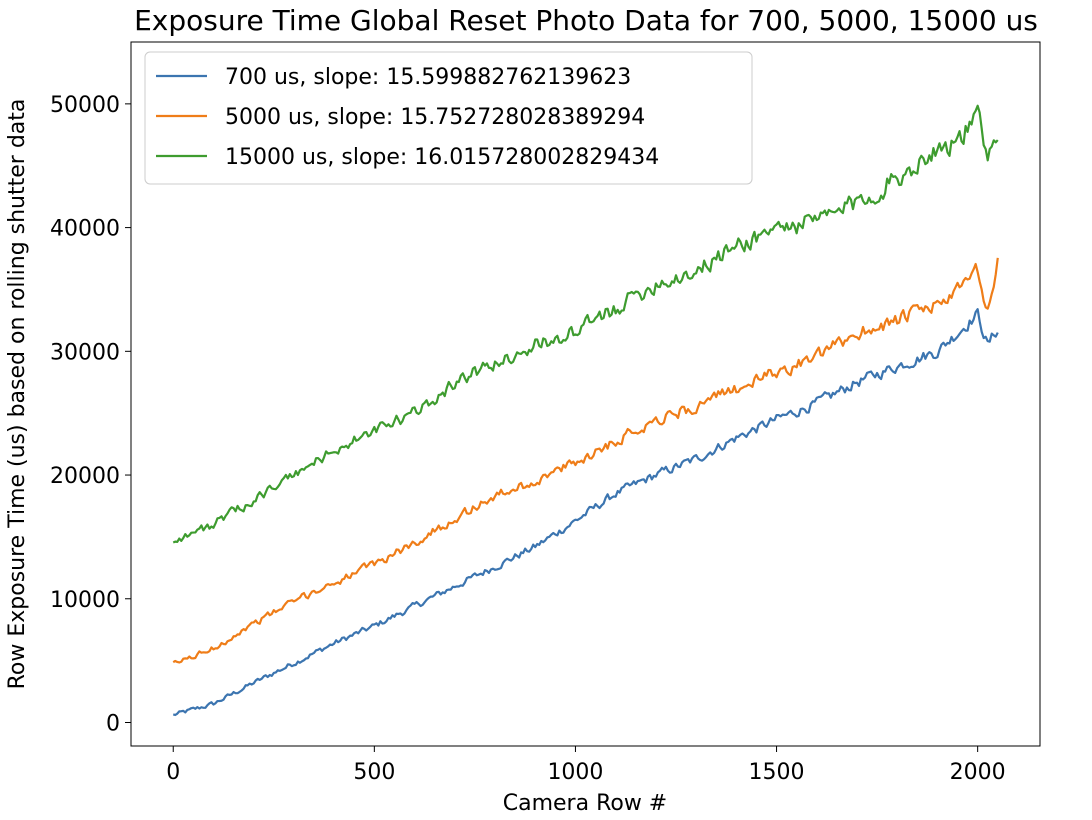  Describe the element at coordinates (85, 352) in the screenshot. I see `y-tick-label: 30000` at that location.